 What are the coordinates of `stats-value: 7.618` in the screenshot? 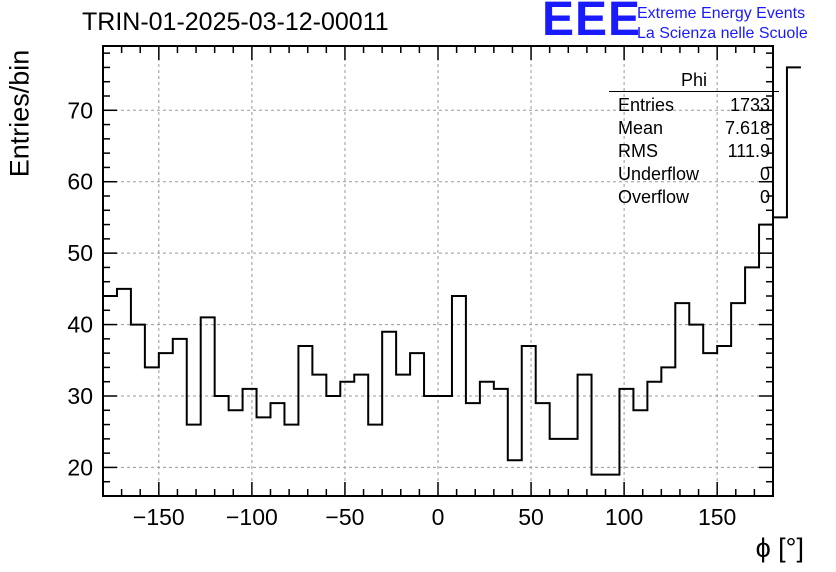 It's located at (747, 128).